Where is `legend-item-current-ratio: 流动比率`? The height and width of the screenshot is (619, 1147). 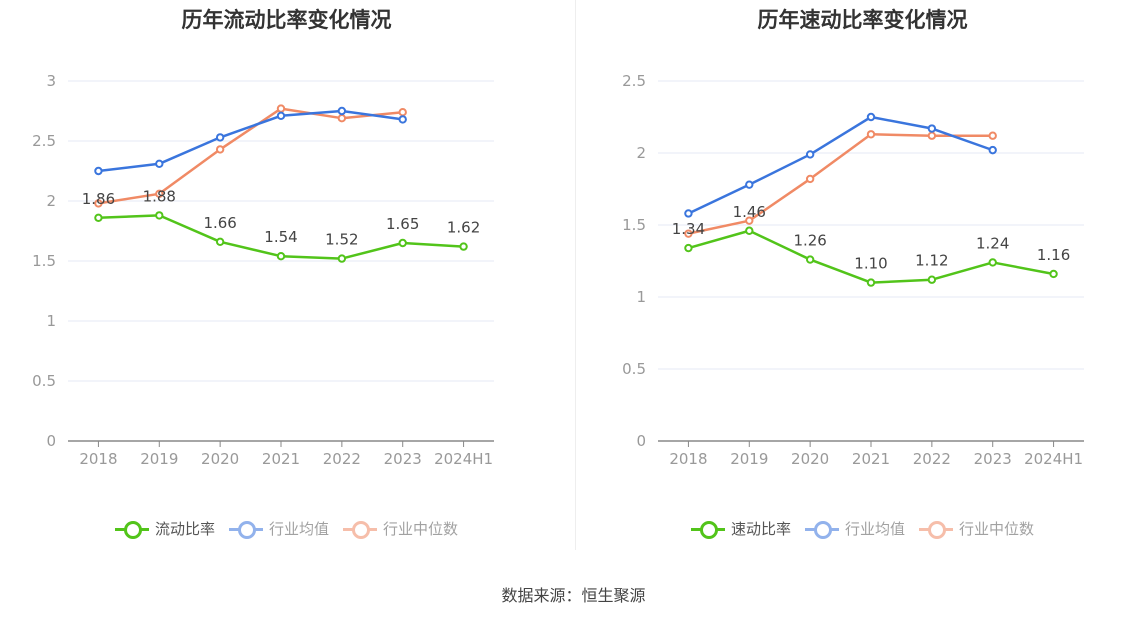
legend-item-current-ratio: 流动比率 is located at coordinates (164, 528).